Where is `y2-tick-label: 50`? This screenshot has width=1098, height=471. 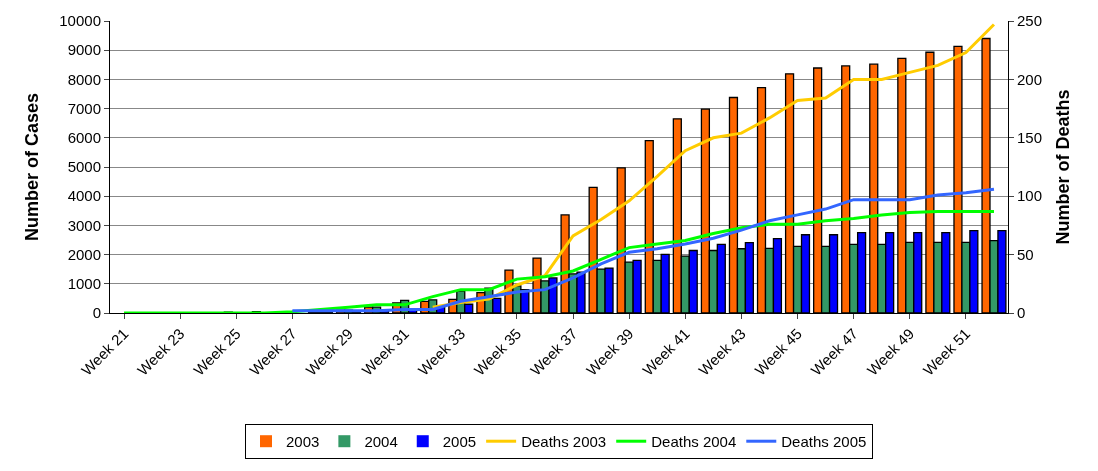
y2-tick-label: 50 is located at coordinates (1025, 254).